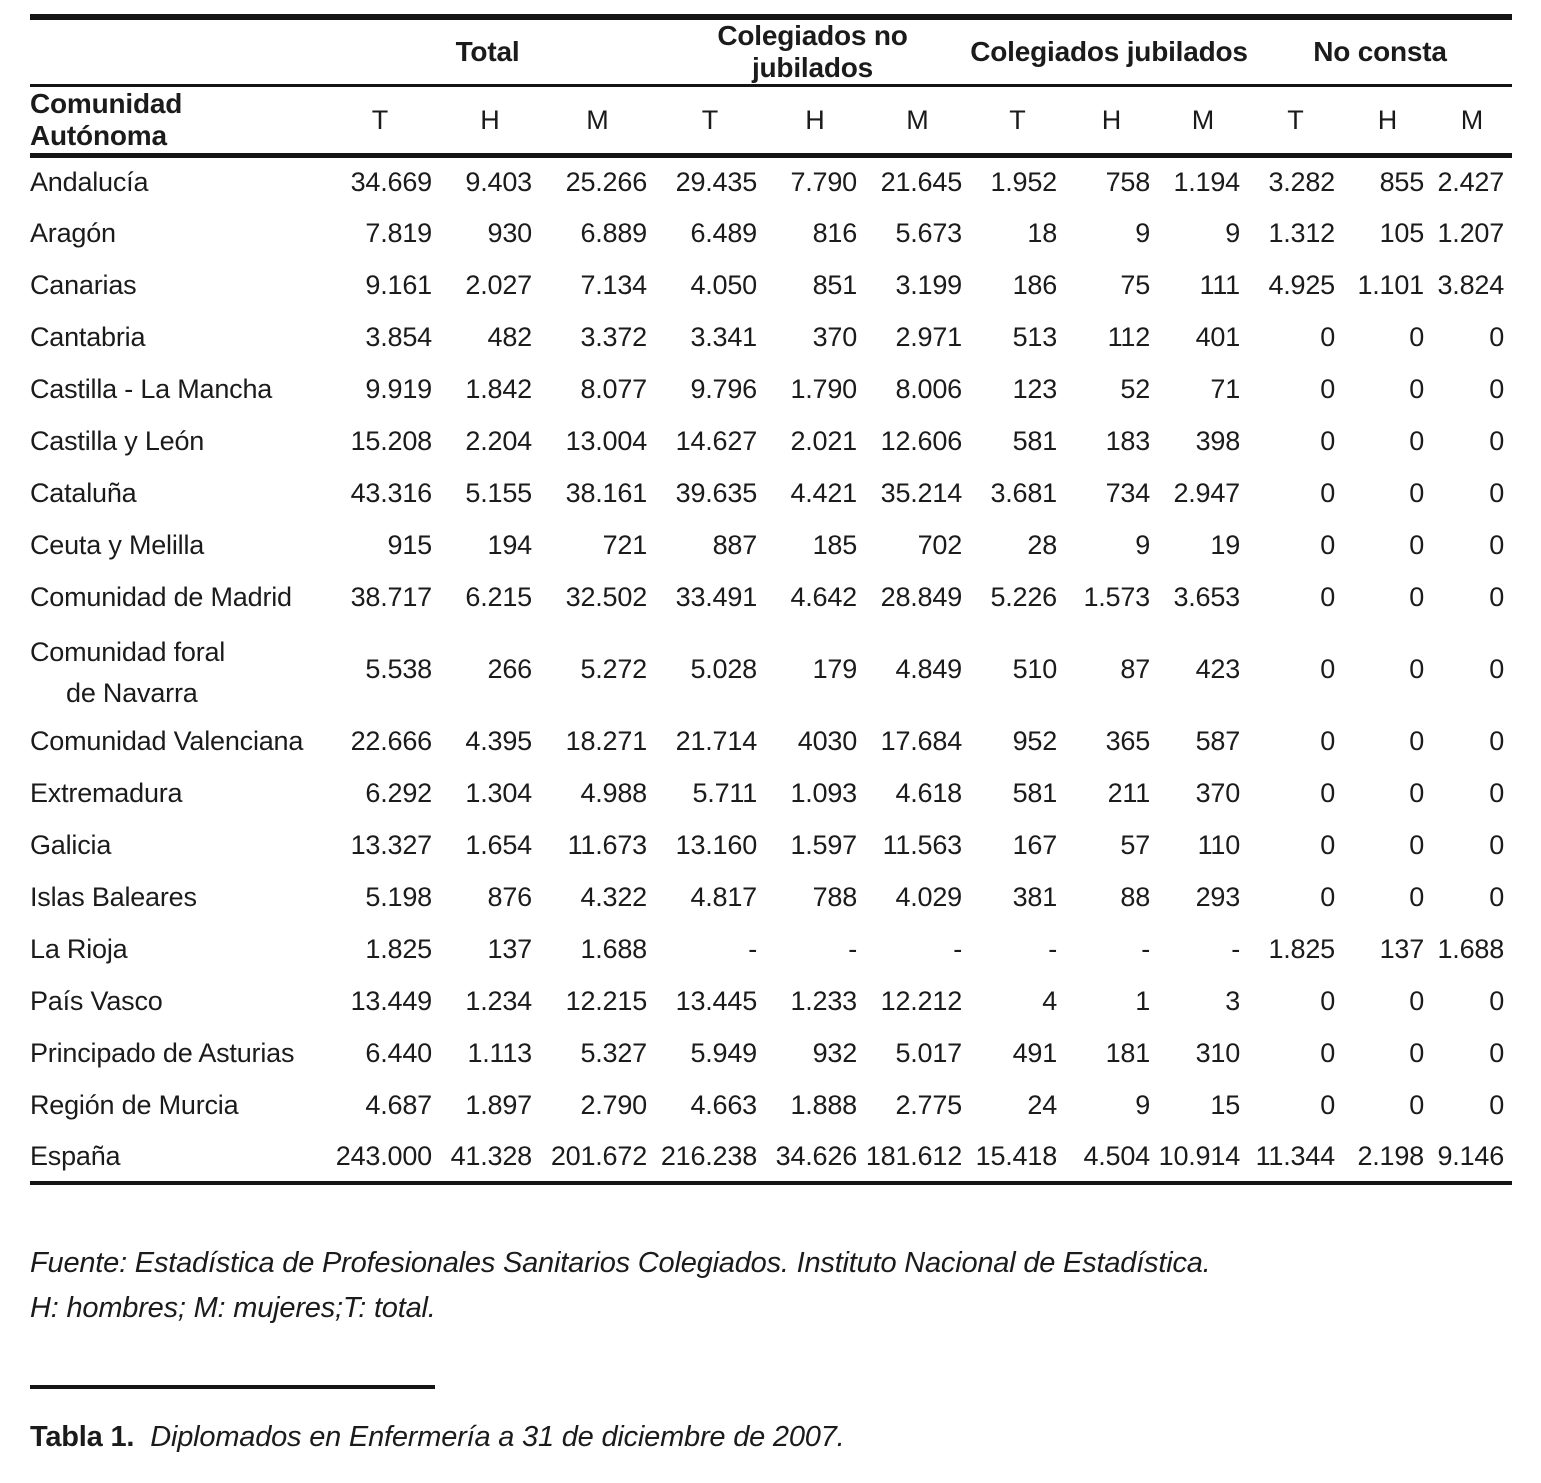 The width and height of the screenshot is (1541, 1483). What do you see at coordinates (162, 1052) in the screenshot?
I see `row-label: Principado de Asturias` at bounding box center [162, 1052].